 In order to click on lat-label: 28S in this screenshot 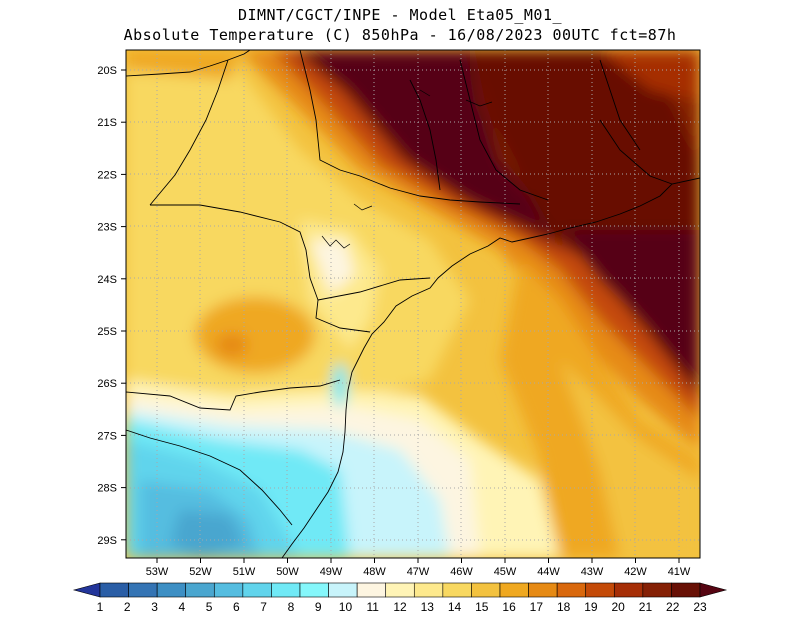, I will do `click(107, 489)`.